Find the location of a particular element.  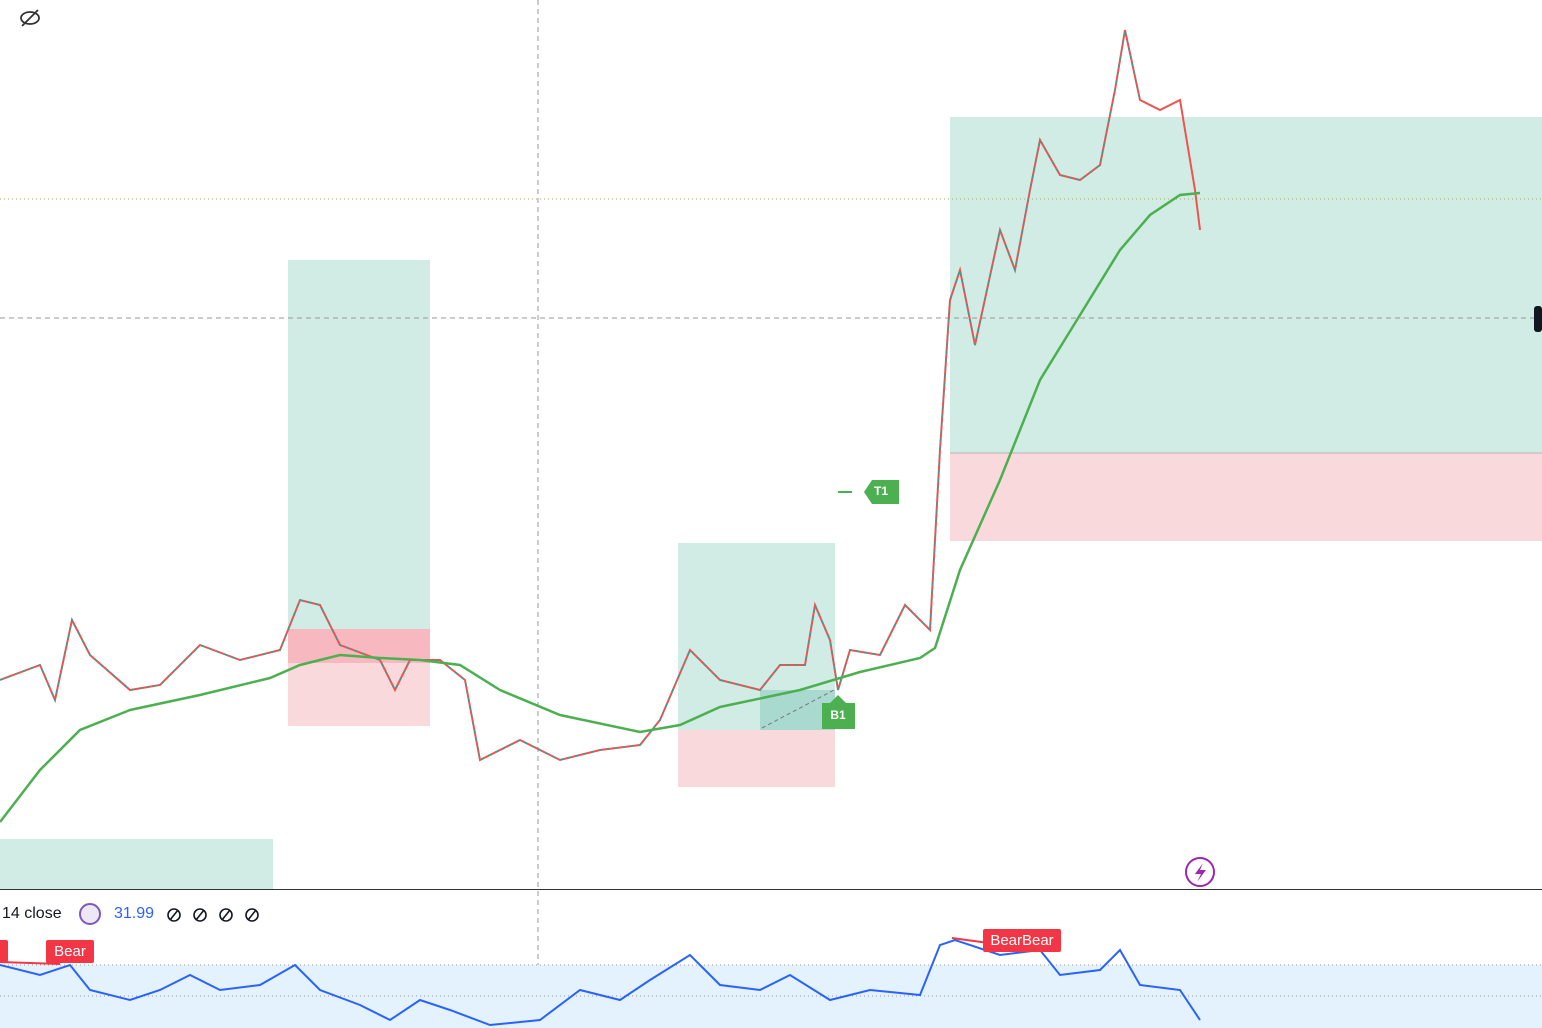

rsi-band is located at coordinates (771, 996).